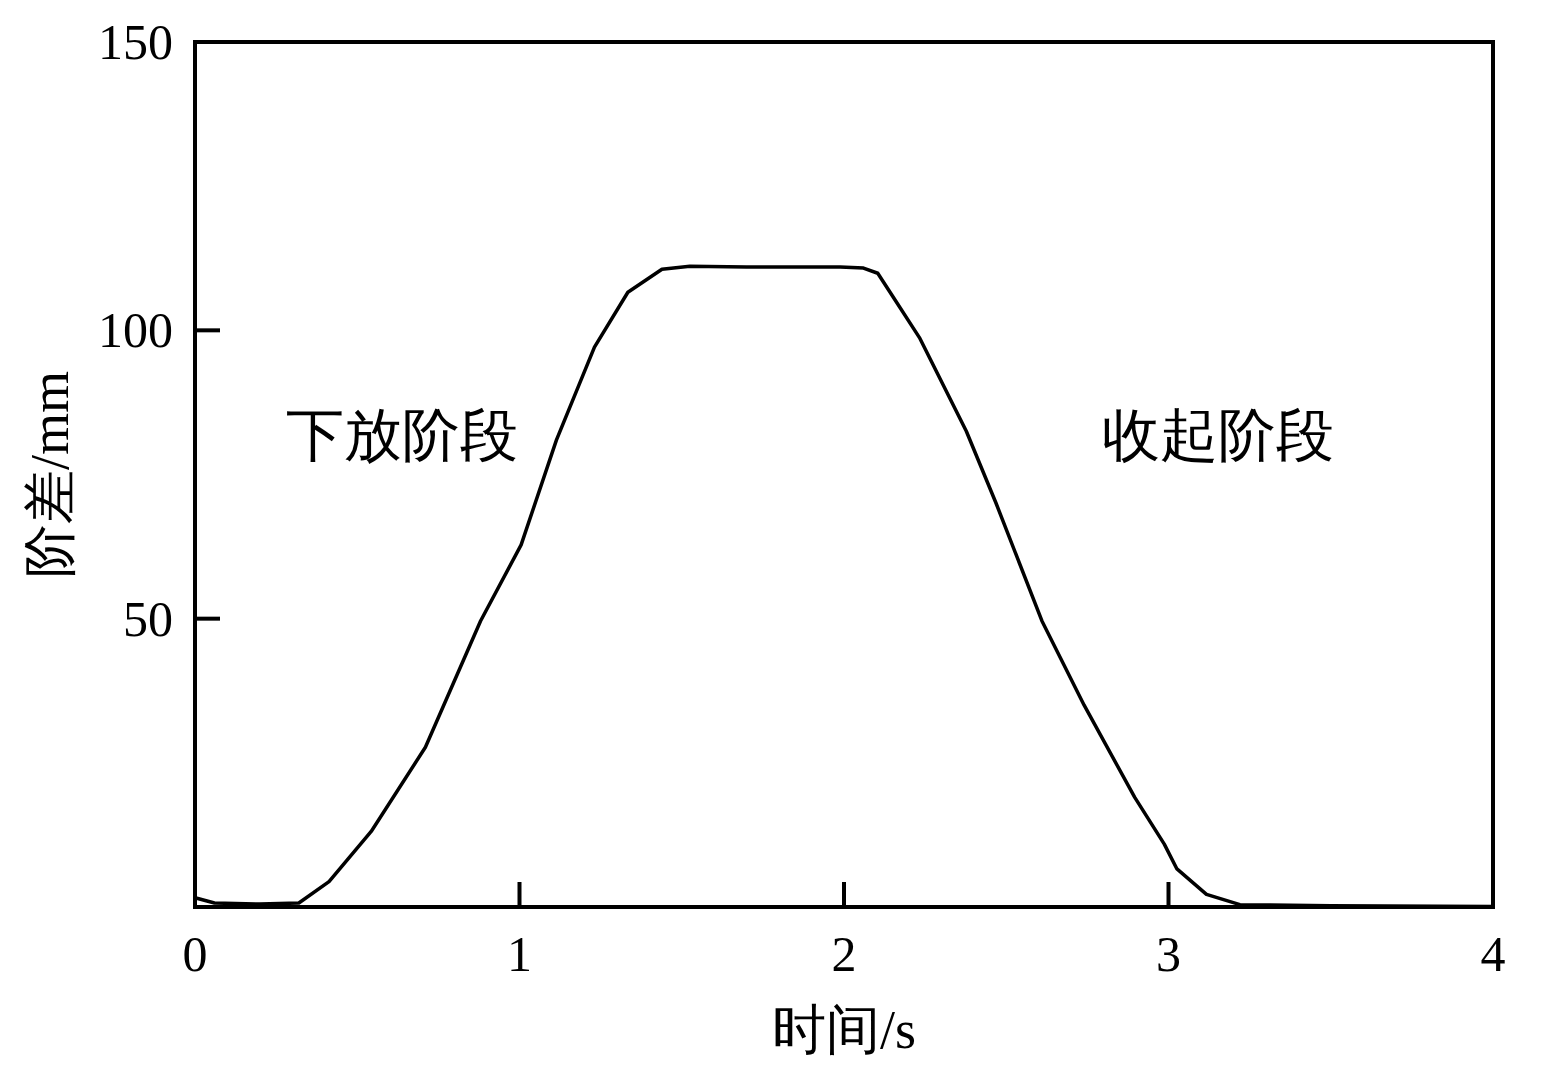 The width and height of the screenshot is (1542, 1080). Describe the element at coordinates (50, 474) in the screenshot. I see `y-axis-title: 阶差/mm` at that location.